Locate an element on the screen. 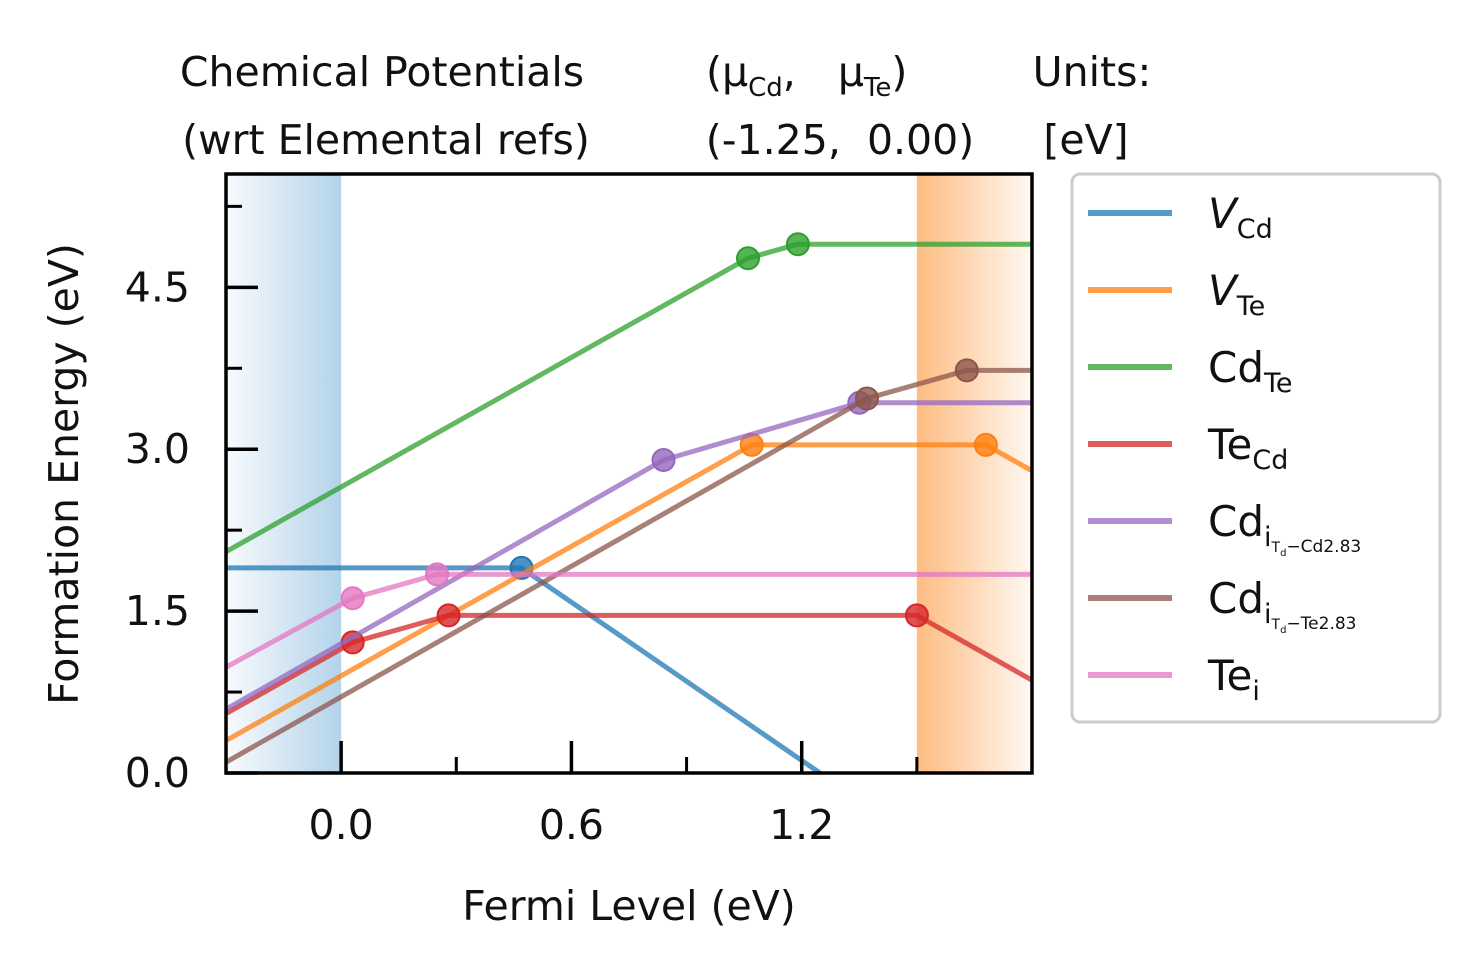  x-tick-label: 0.0 is located at coordinates (341, 825).